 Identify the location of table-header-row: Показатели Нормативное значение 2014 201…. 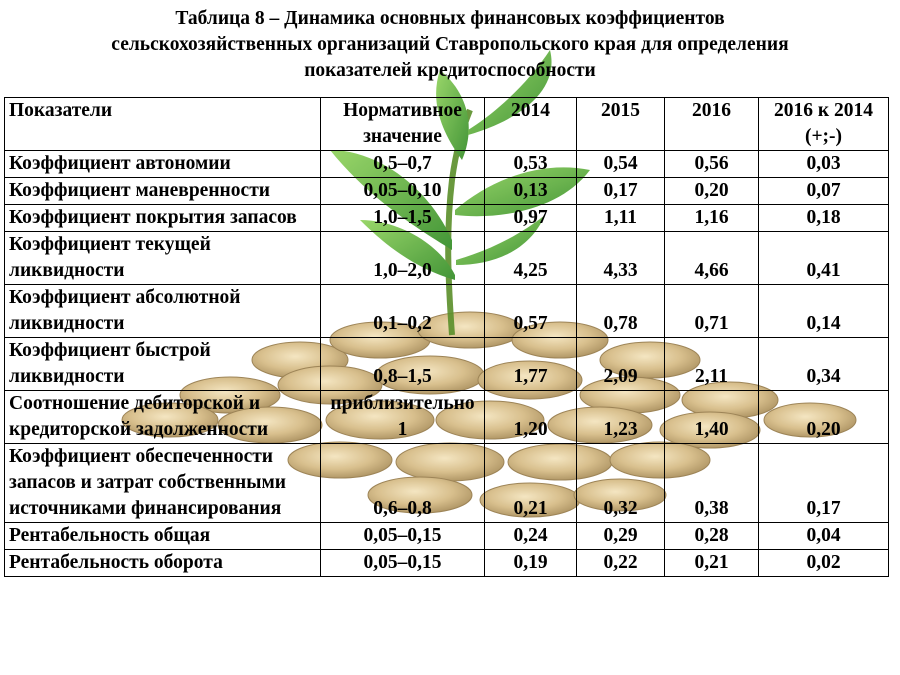
(446, 124).